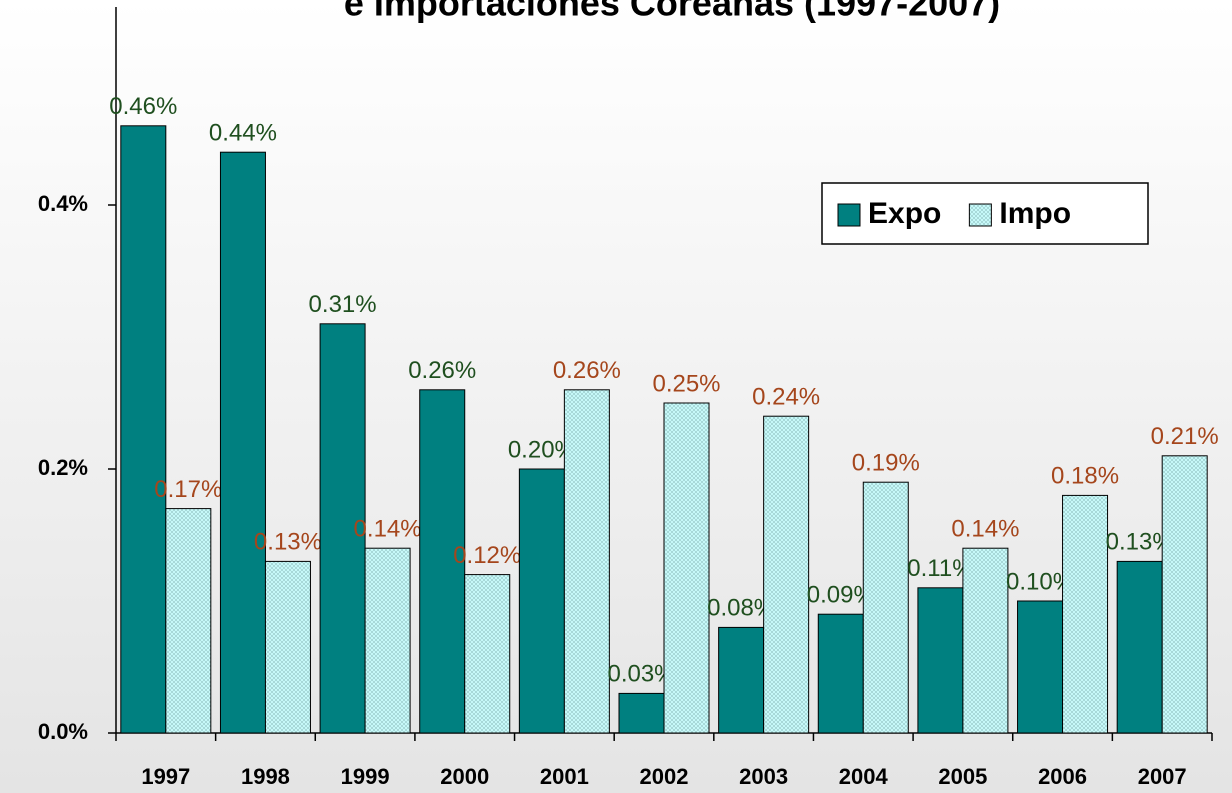 Image resolution: width=1232 pixels, height=793 pixels. I want to click on value-label: 0.18%, so click(1085, 476).